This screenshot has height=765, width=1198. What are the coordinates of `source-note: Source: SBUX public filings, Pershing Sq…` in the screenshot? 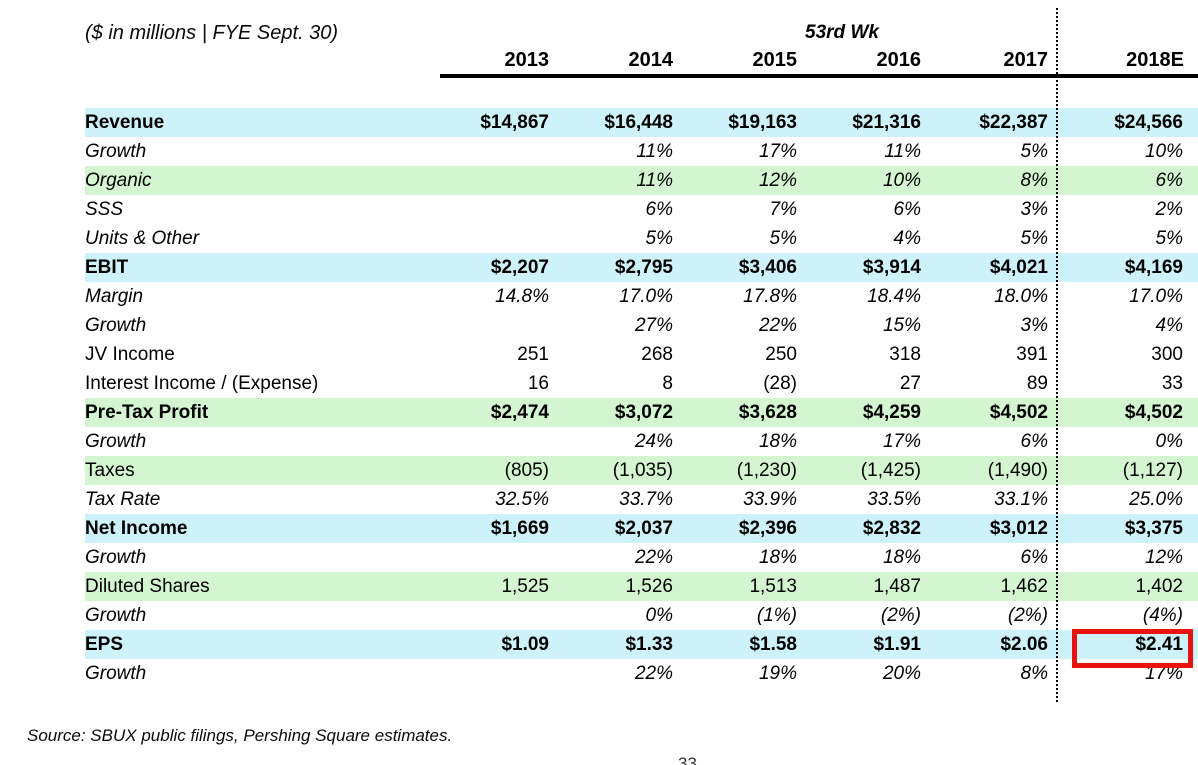 It's located at (240, 735).